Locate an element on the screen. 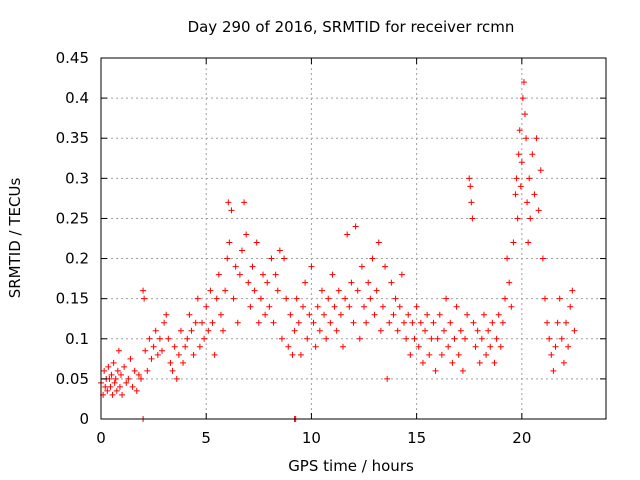 Image resolution: width=640 pixels, height=480 pixels. x-tick-label: 15 is located at coordinates (416, 438).